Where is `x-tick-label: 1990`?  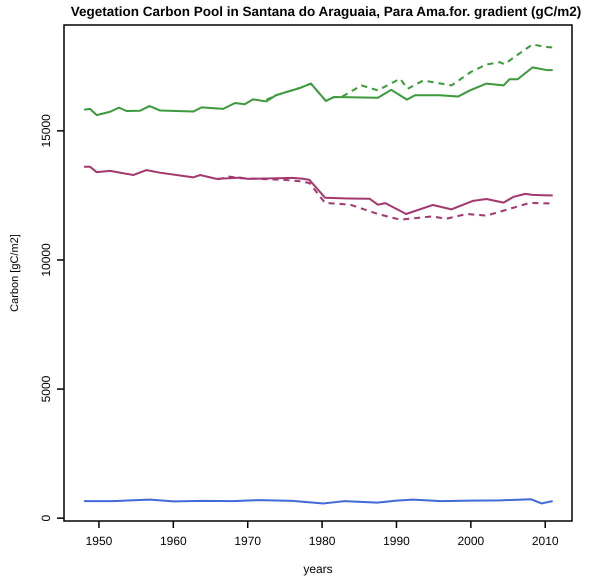 x-tick-label: 1990 is located at coordinates (396, 541).